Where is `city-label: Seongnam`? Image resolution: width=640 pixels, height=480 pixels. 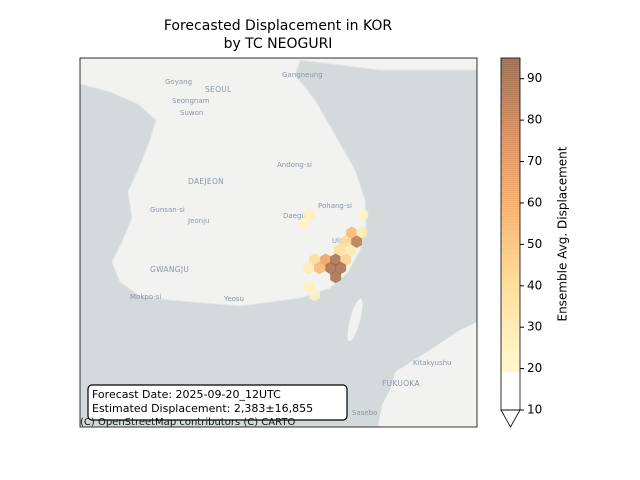 city-label: Seongnam is located at coordinates (191, 101).